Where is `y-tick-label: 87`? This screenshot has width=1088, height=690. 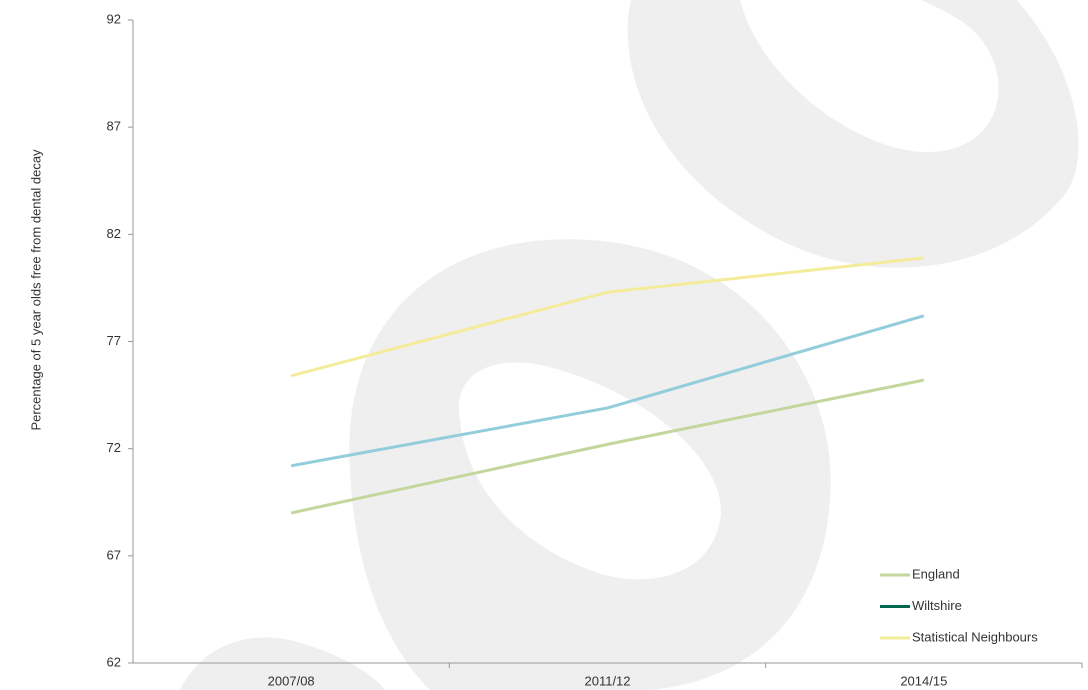
y-tick-label: 87 is located at coordinates (114, 126).